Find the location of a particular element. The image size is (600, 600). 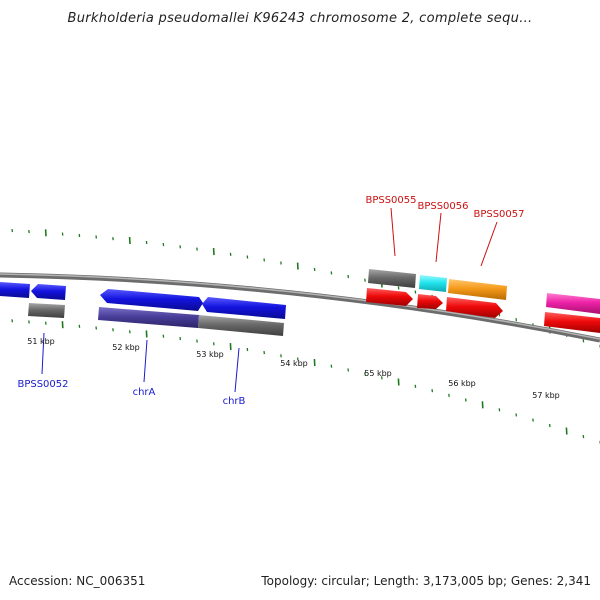

scale-label-51kbp: 51 kbp is located at coordinates (41, 341).